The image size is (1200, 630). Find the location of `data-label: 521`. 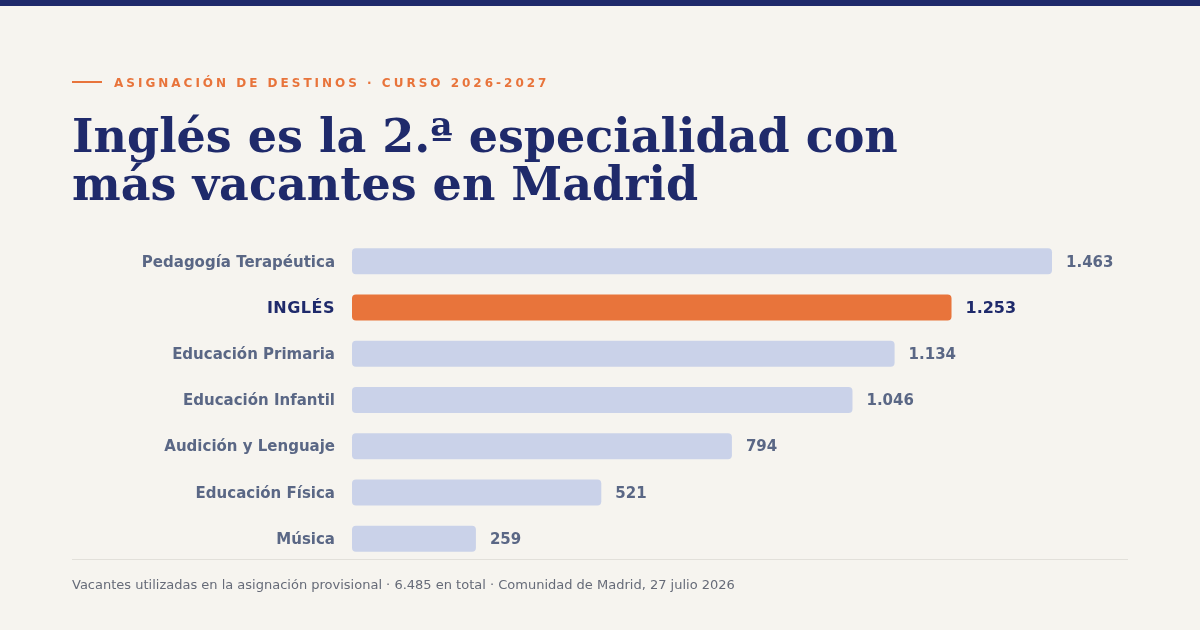

data-label: 521 is located at coordinates (631, 492).